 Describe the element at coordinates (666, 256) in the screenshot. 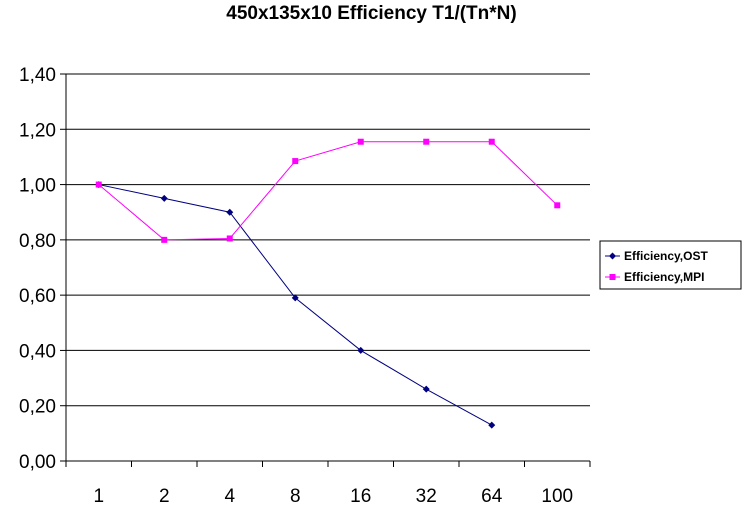

I see `legend-label: Efficiency,OST` at that location.